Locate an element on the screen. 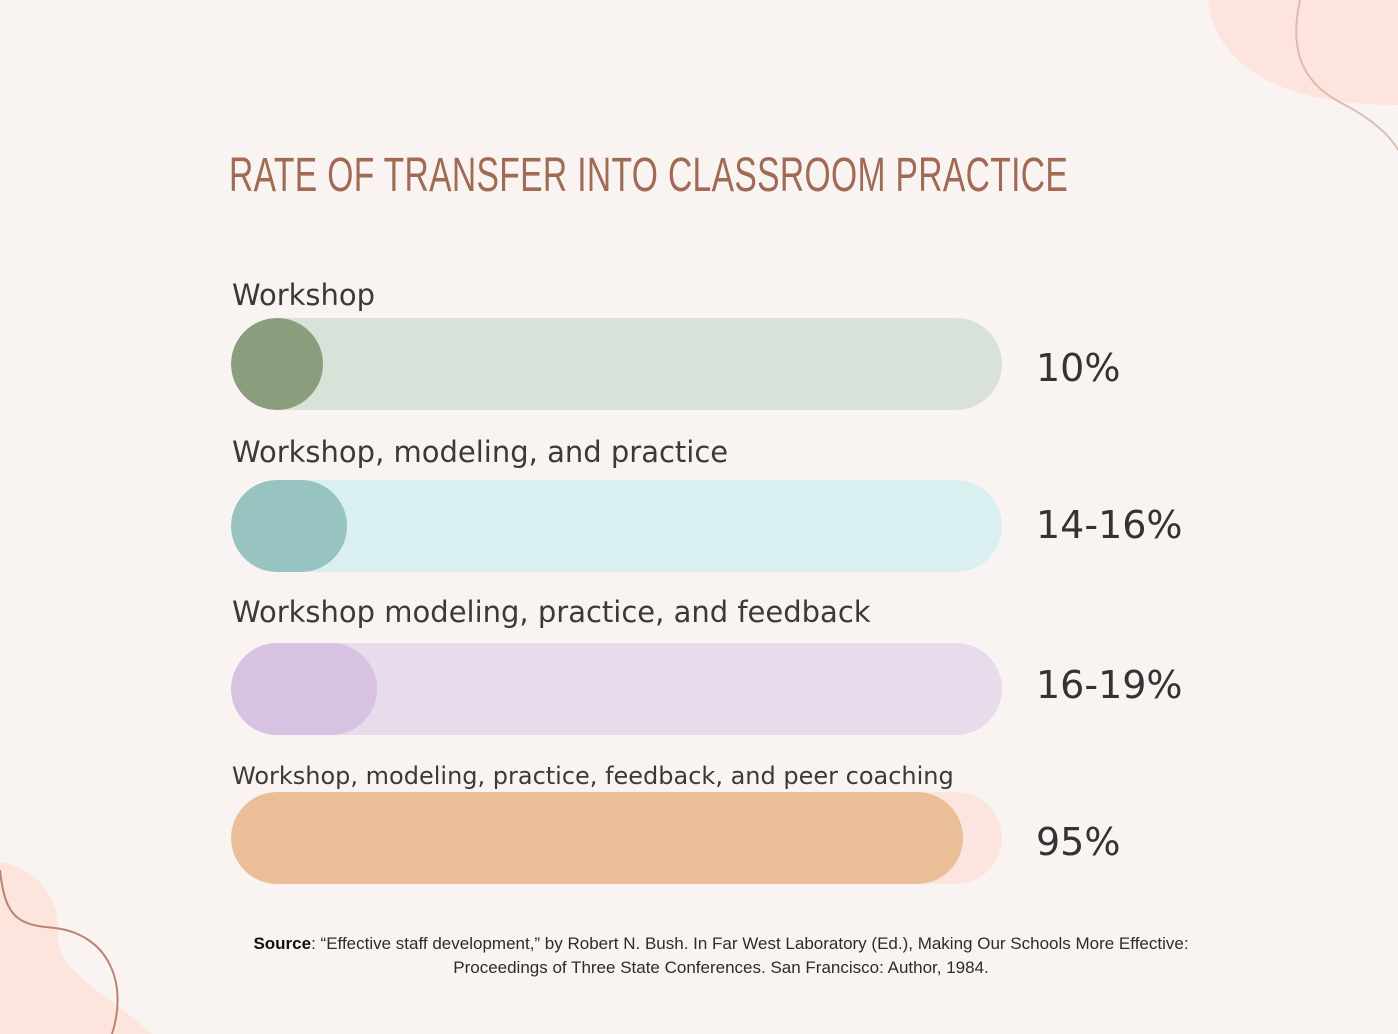 Image resolution: width=1398 pixels, height=1034 pixels. value-label: 14-16% is located at coordinates (1109, 525).